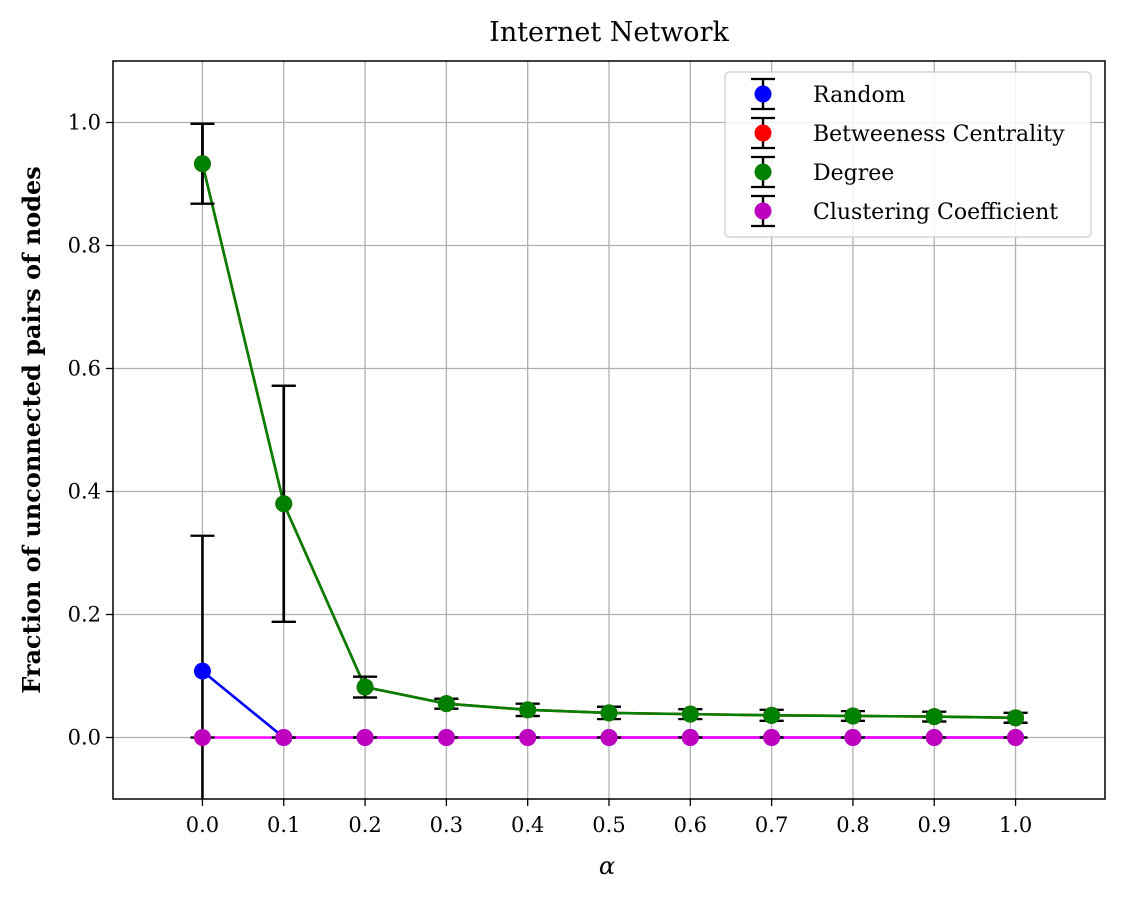  I want to click on legend-label: Degree, so click(853, 173).